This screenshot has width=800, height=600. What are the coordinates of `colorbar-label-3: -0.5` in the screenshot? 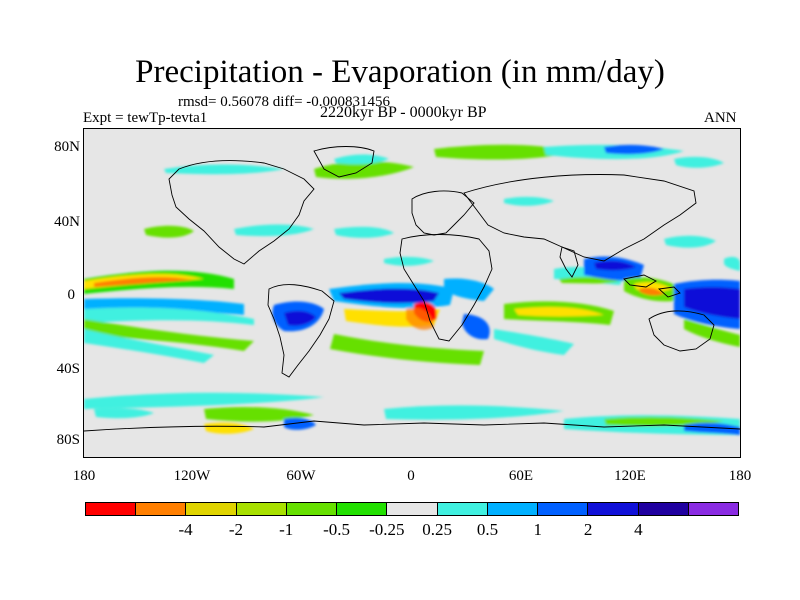 It's located at (336, 529).